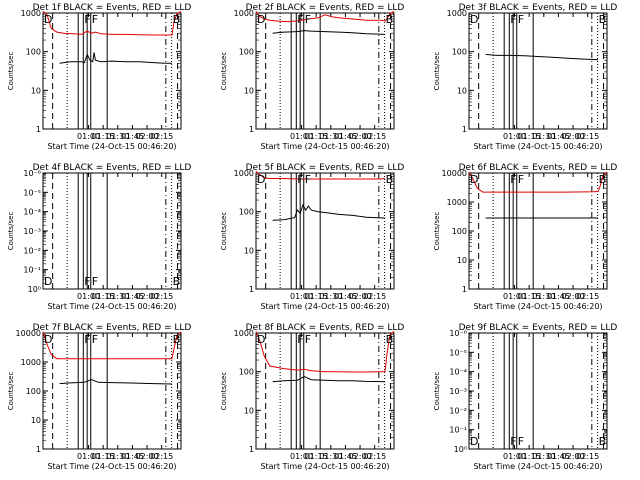 The width and height of the screenshot is (640, 480). What do you see at coordinates (538, 328) in the screenshot?
I see `panel-title: Det 9f BLACK = Events, RED = LLD` at bounding box center [538, 328].